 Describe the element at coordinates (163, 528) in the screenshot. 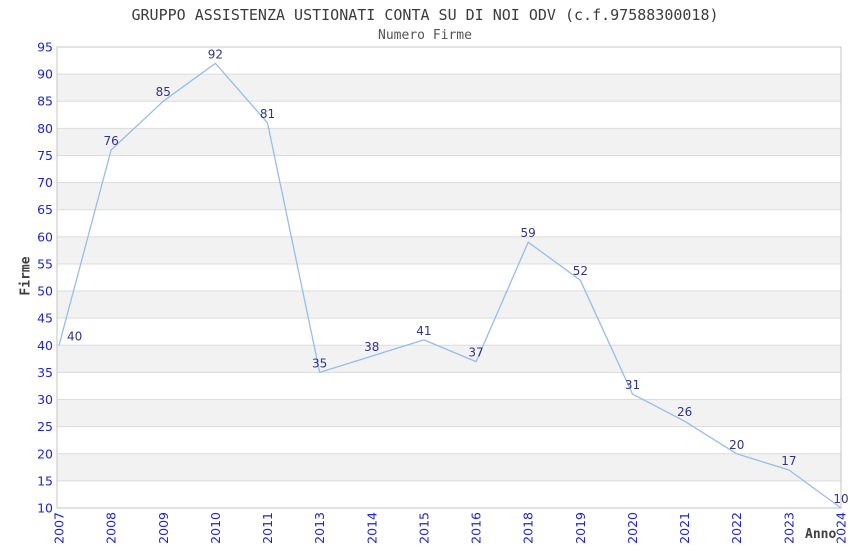

I see `x-tick-label: 2009` at that location.